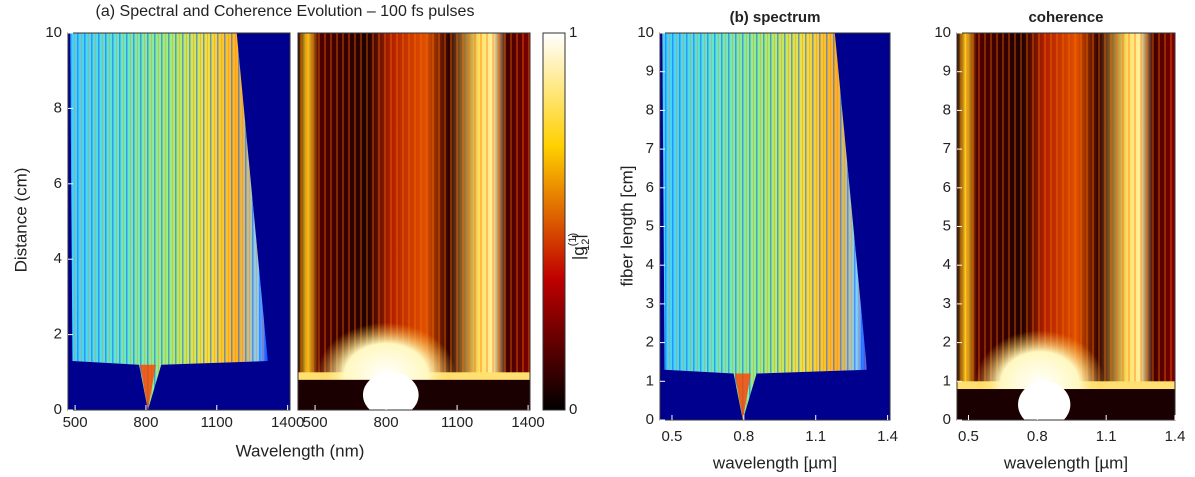 Image resolution: width=1195 pixels, height=477 pixels. What do you see at coordinates (300, 450) in the screenshot?
I see `x-axis-label: Wavelength (nm)` at bounding box center [300, 450].